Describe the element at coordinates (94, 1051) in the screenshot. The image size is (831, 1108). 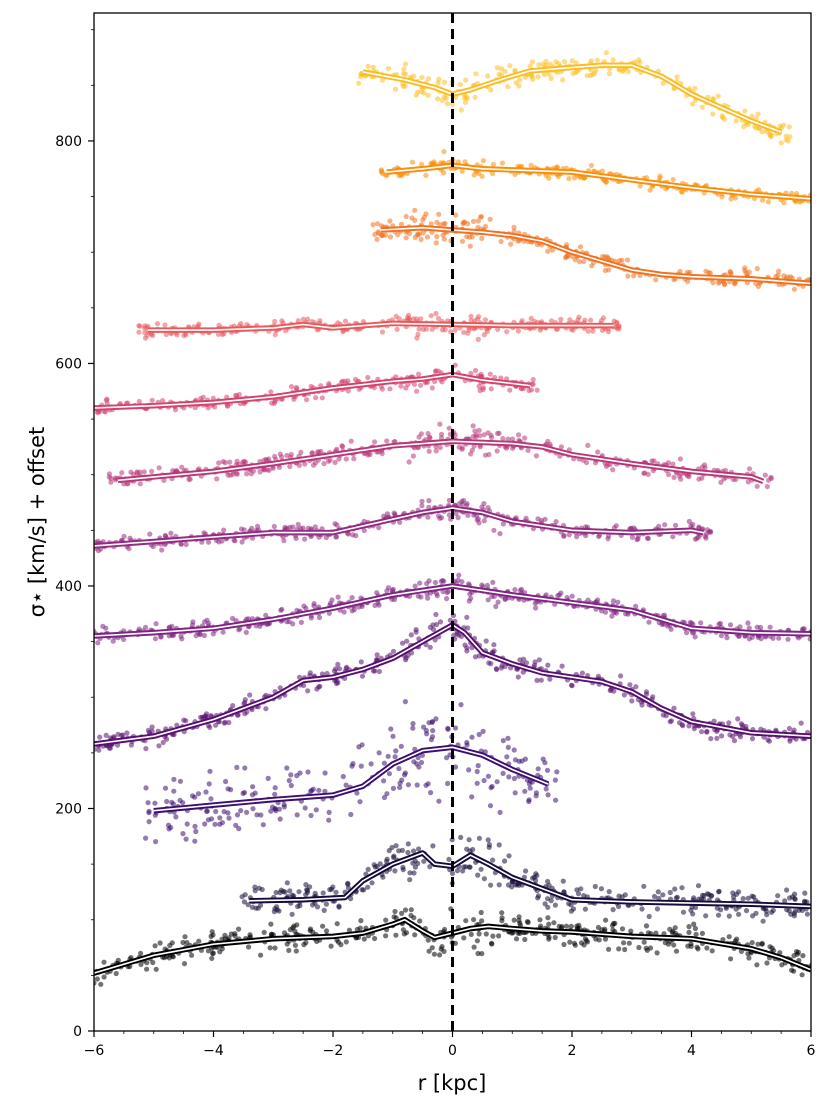
I see `x-tick-label: −6` at that location.